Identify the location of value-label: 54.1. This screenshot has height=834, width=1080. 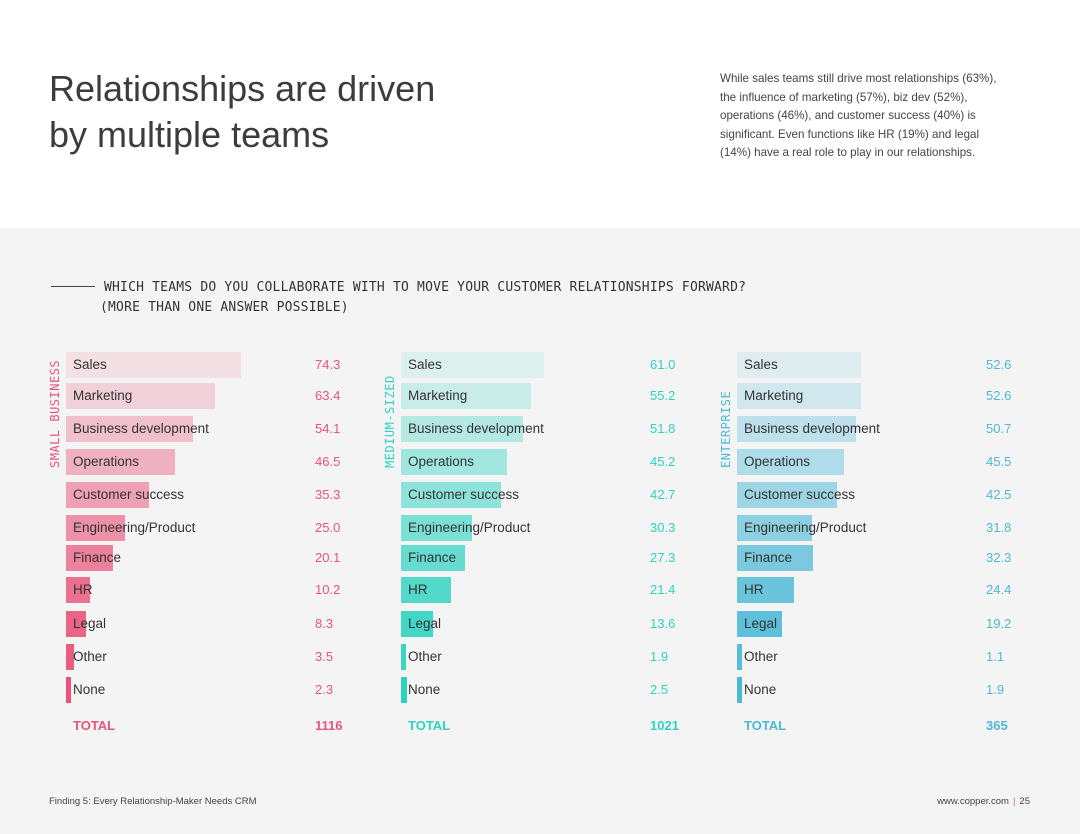
(328, 428).